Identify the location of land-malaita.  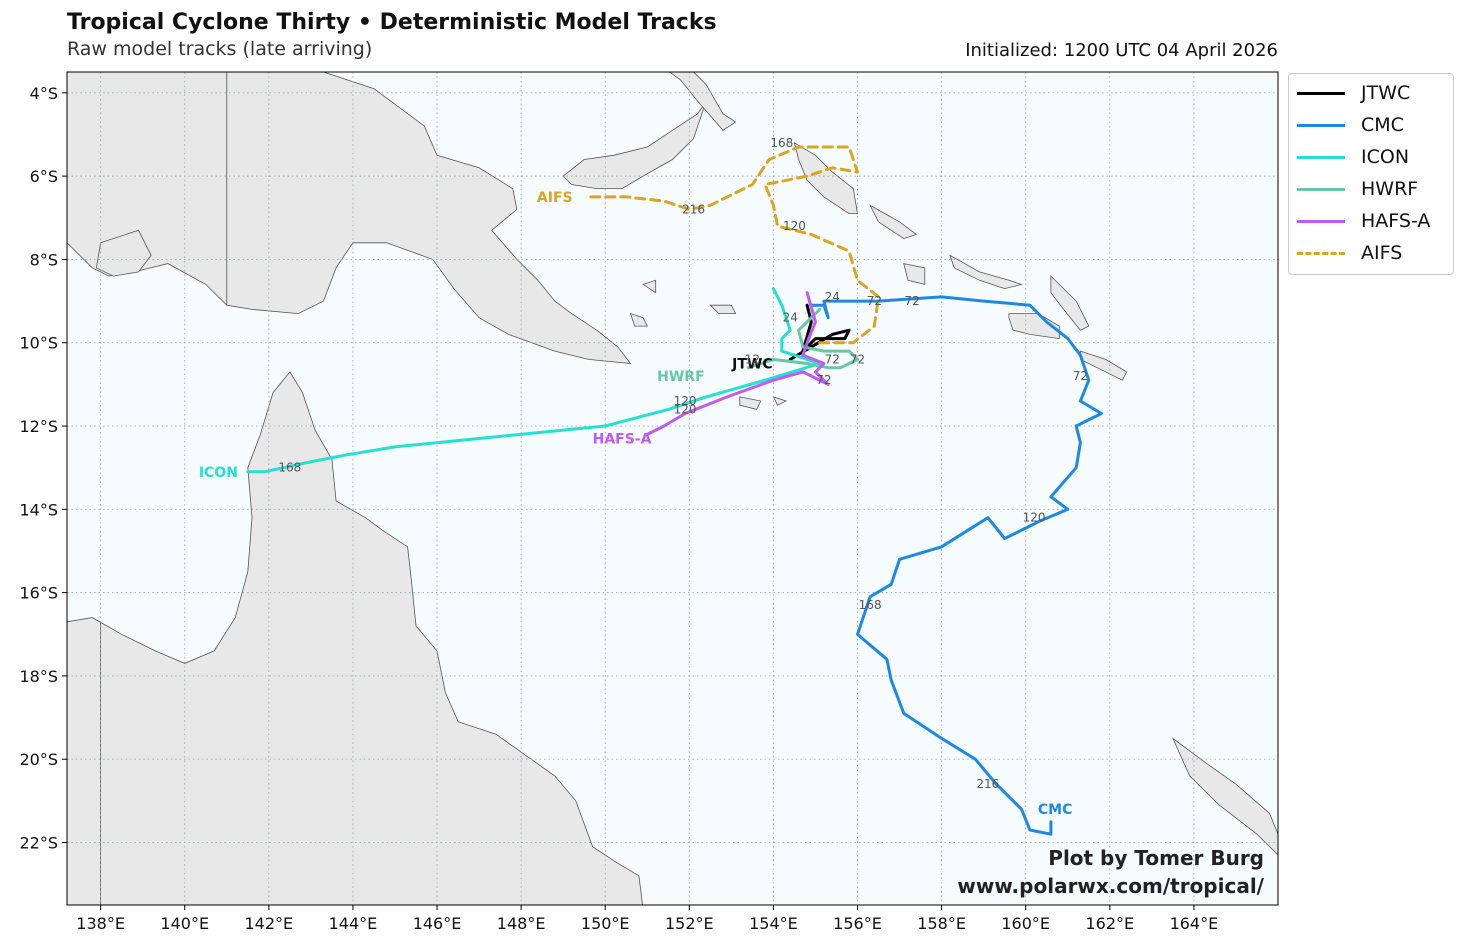
(1070, 303).